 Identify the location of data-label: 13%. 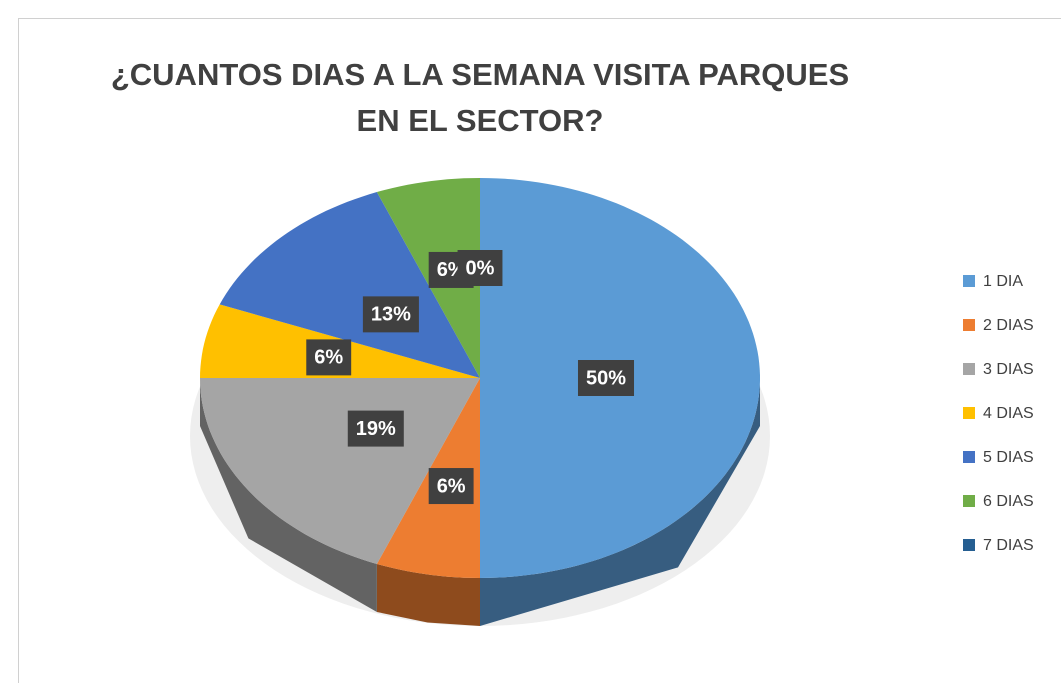
(390, 314).